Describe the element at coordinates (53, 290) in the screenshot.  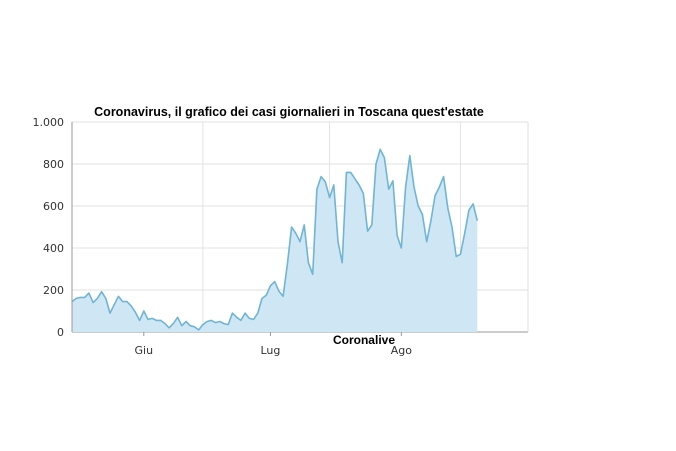
I see `y-tick-label: 200` at that location.